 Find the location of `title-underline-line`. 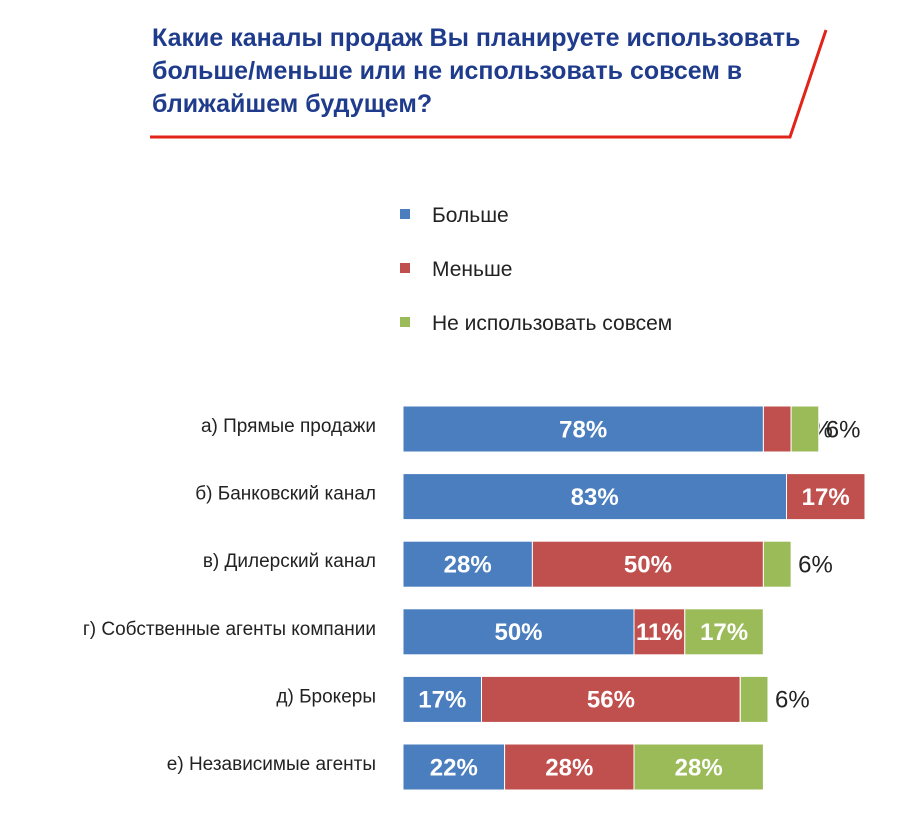

title-underline-line is located at coordinates (489, 84).